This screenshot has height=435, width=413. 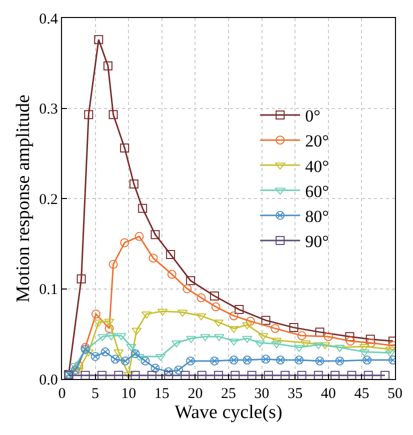 What do you see at coordinates (295, 394) in the screenshot?
I see `x-tick-label: 35` at bounding box center [295, 394].